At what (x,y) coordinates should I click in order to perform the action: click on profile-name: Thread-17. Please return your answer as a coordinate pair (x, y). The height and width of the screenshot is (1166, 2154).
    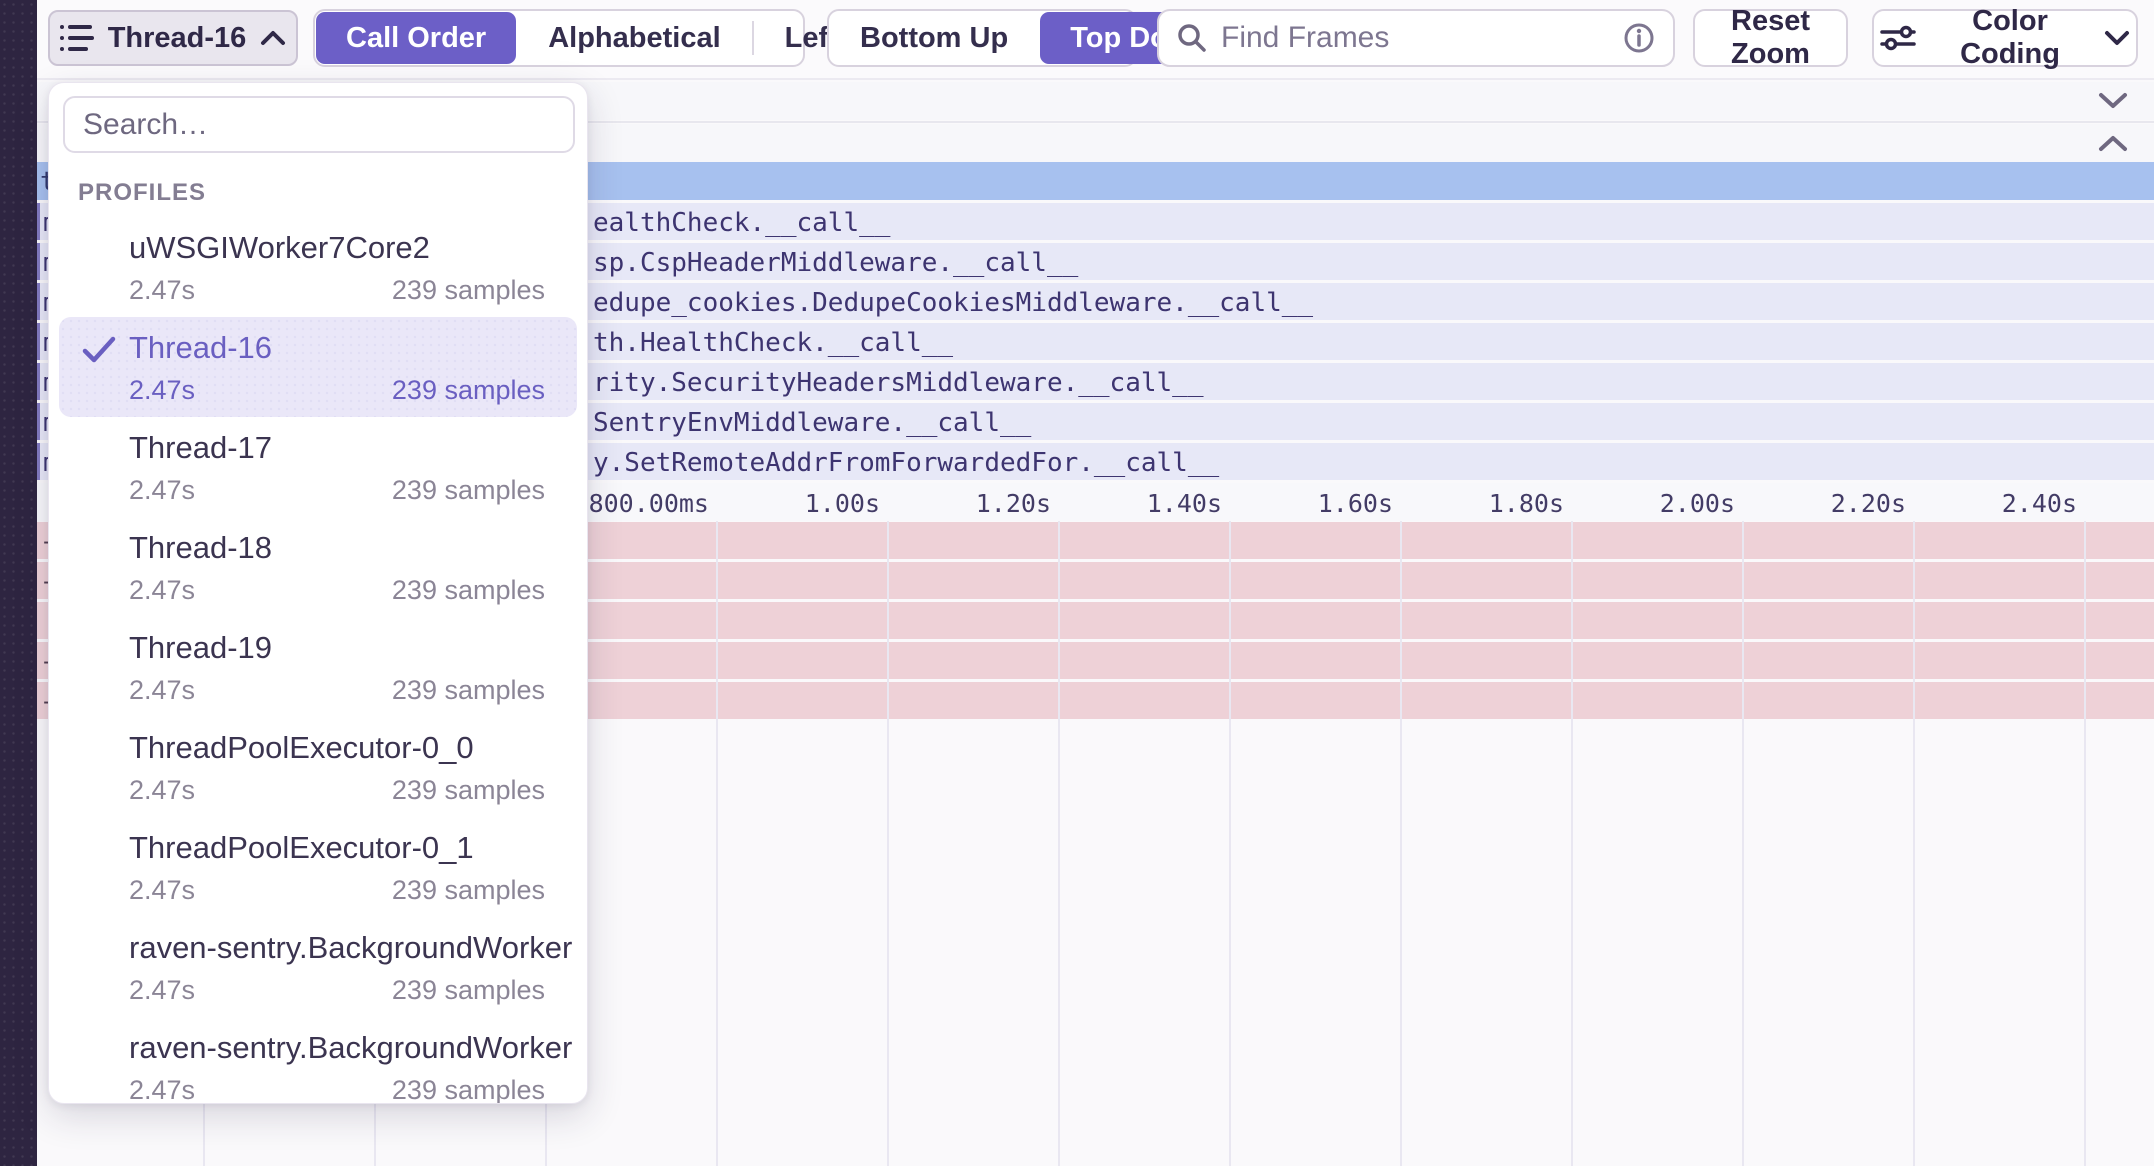
    Looking at the image, I should click on (201, 447).